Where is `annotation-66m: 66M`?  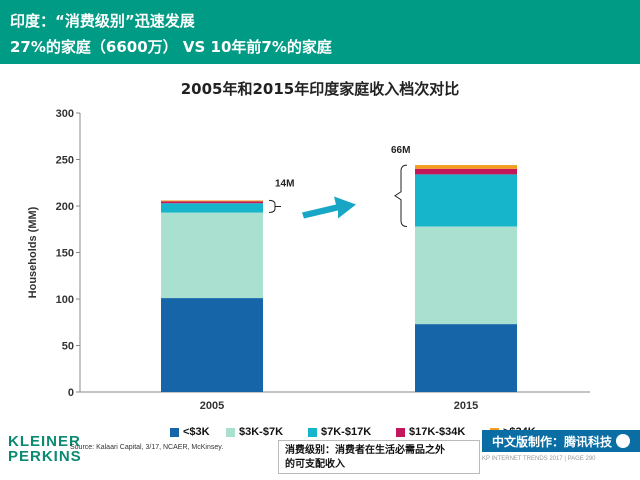
annotation-66m: 66M is located at coordinates (400, 150).